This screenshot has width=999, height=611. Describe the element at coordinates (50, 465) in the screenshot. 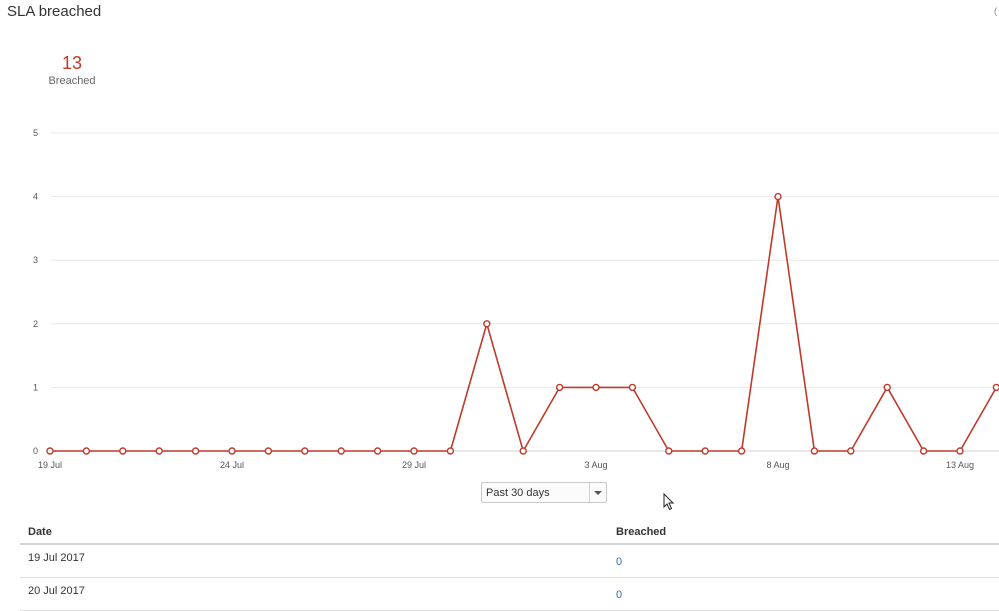

I see `x-tick-label: 19 Jul` at that location.